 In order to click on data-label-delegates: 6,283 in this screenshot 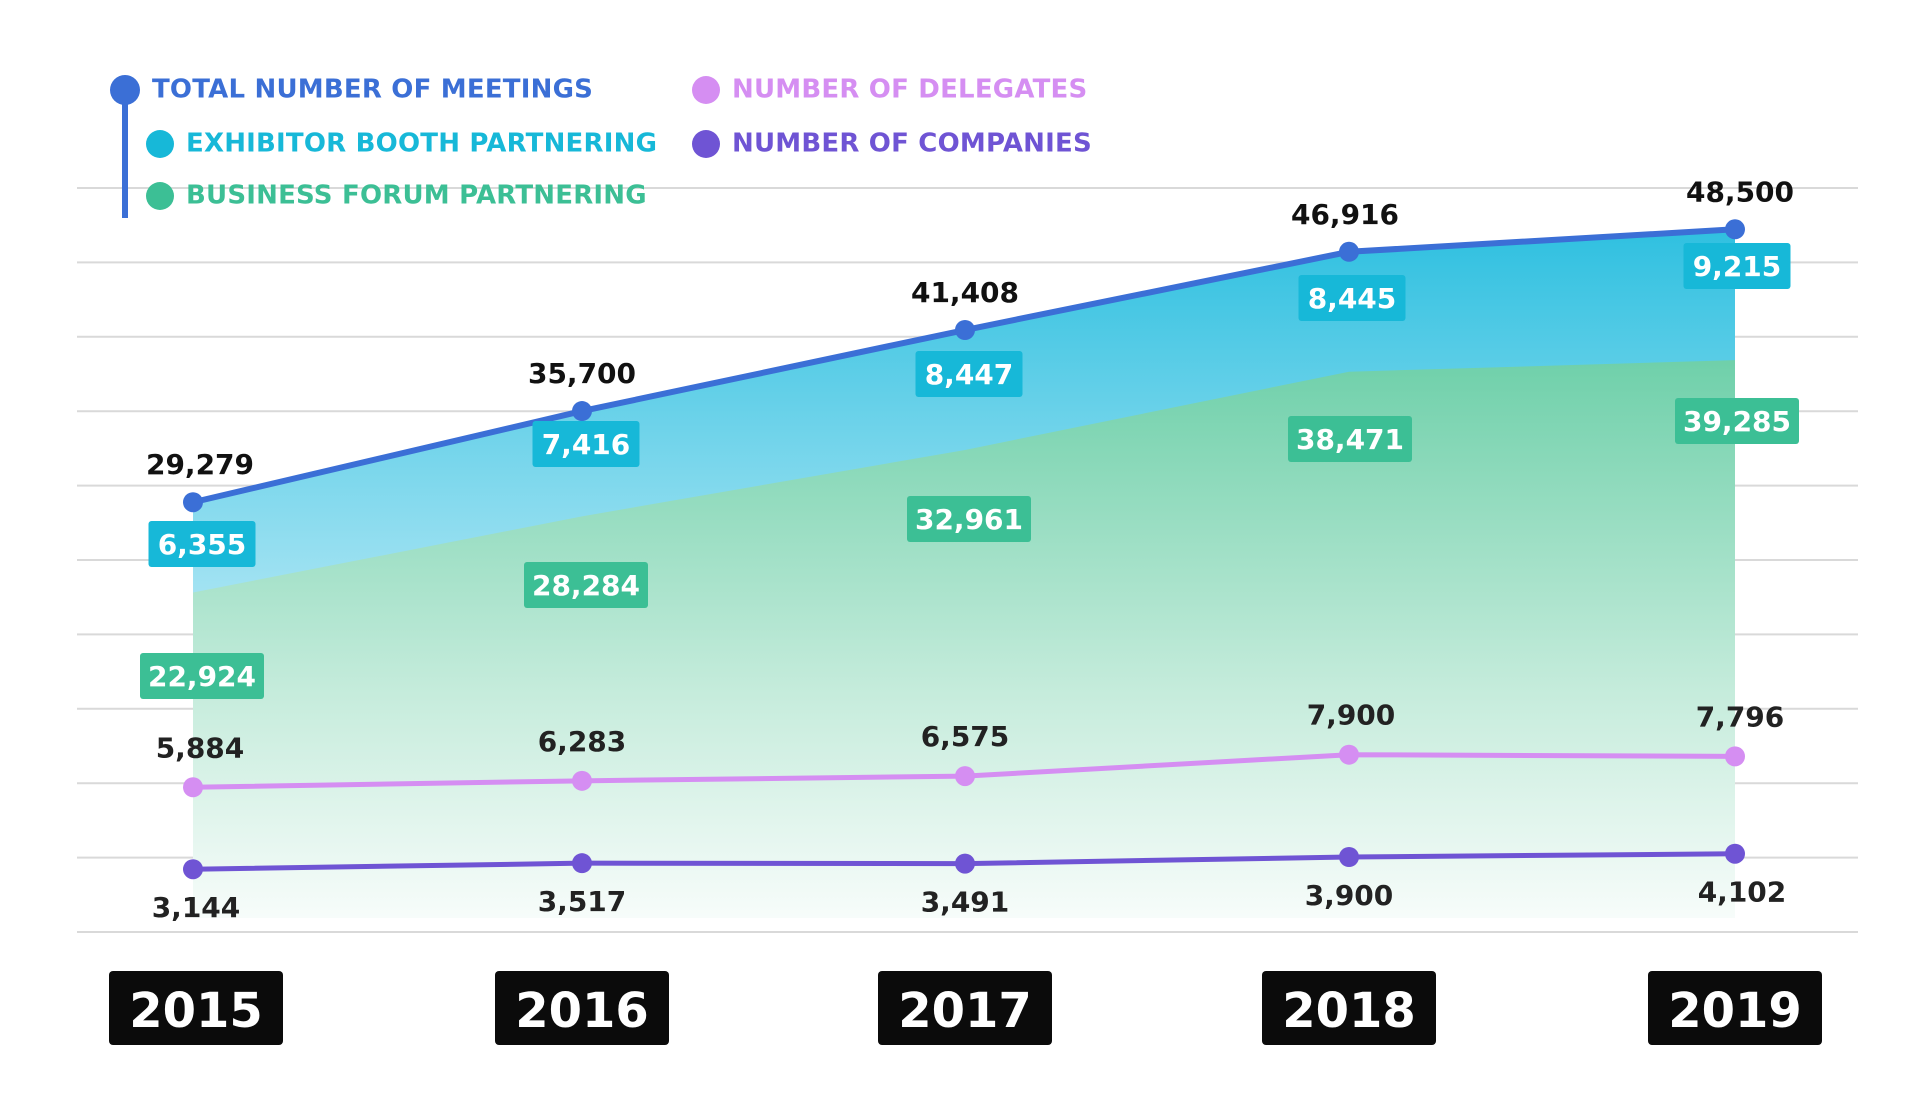, I will do `click(582, 741)`.